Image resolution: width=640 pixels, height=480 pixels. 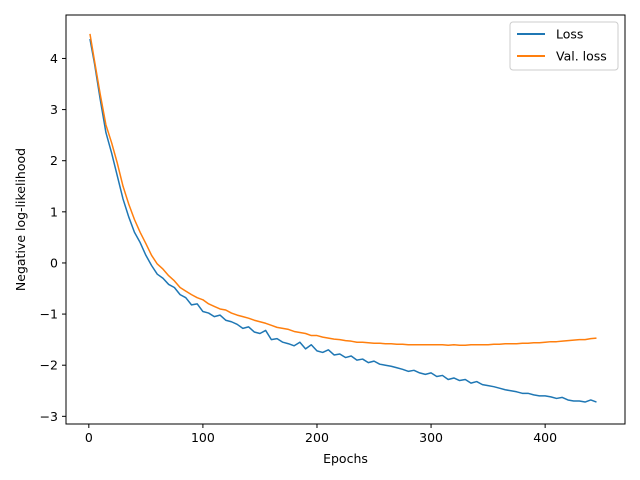 I want to click on y-tick-label: 1, so click(x=54, y=211).